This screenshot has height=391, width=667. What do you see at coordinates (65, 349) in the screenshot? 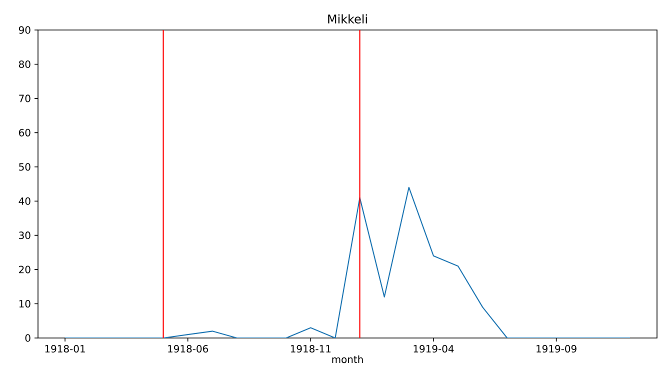
I see `x-tick-label: 1918-01` at bounding box center [65, 349].